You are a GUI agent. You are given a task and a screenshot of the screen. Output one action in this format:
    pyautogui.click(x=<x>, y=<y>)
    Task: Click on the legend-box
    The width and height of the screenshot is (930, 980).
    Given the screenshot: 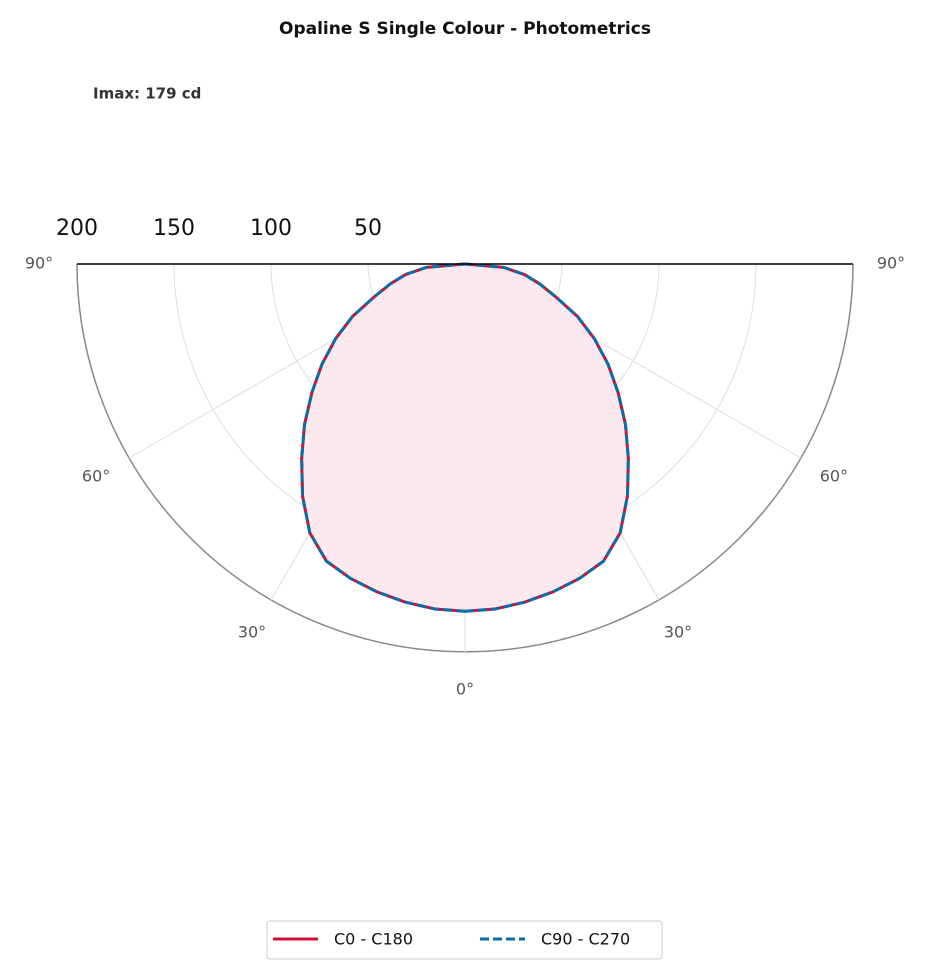 What is the action you would take?
    pyautogui.click(x=464, y=940)
    